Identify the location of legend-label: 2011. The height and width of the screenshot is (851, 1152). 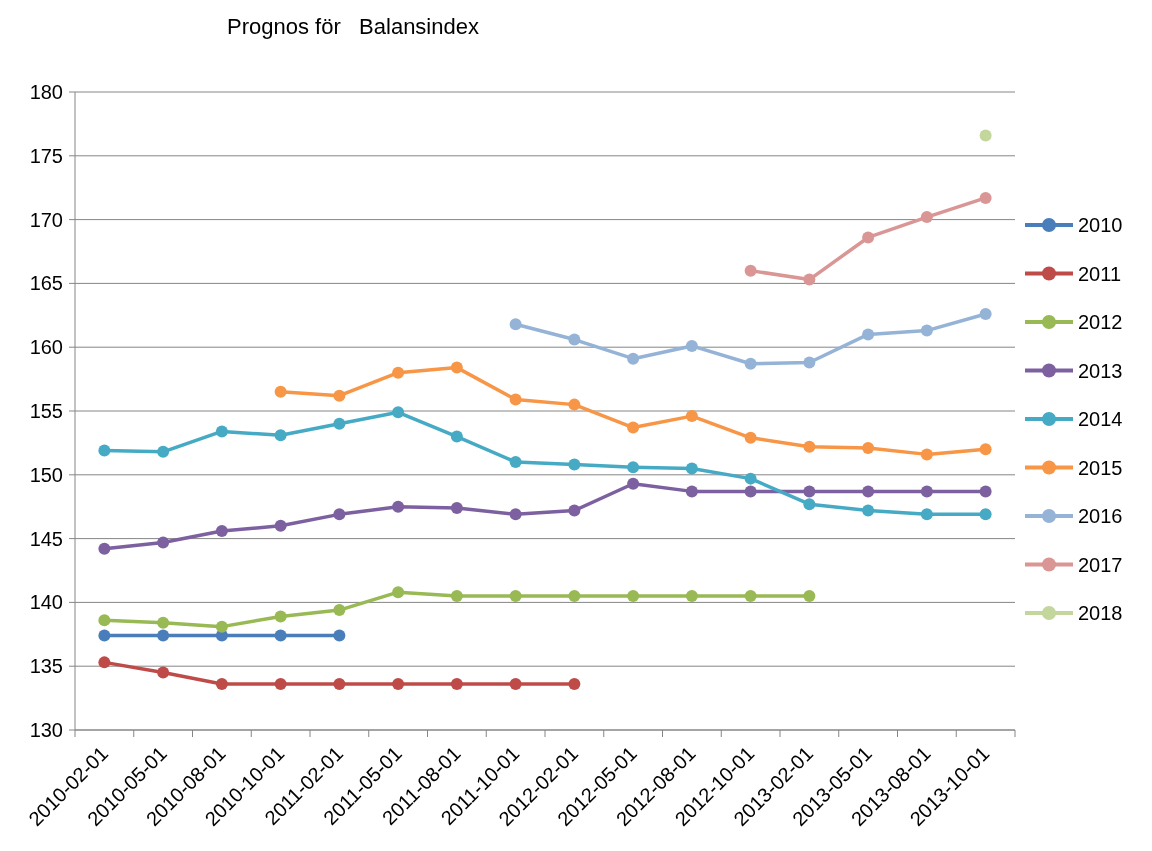
(1100, 273).